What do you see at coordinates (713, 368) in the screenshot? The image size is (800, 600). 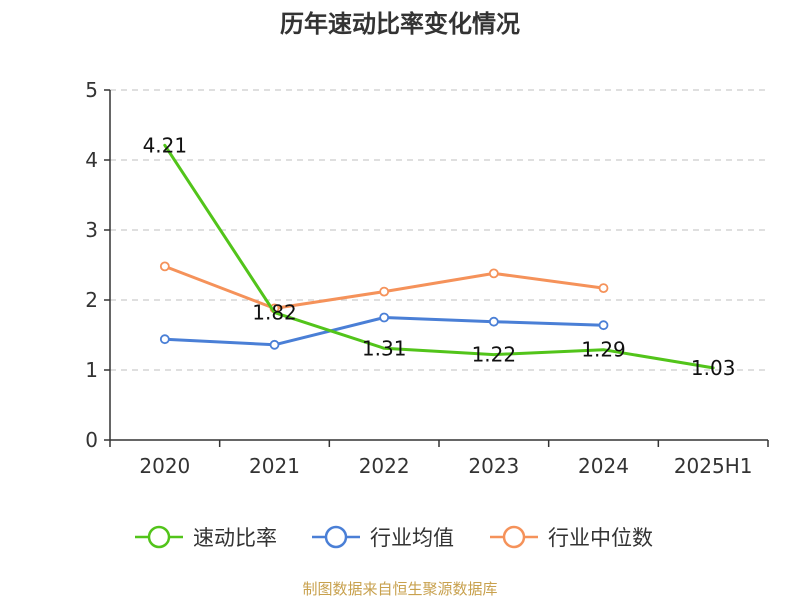 I see `data-label: 1.03` at bounding box center [713, 368].